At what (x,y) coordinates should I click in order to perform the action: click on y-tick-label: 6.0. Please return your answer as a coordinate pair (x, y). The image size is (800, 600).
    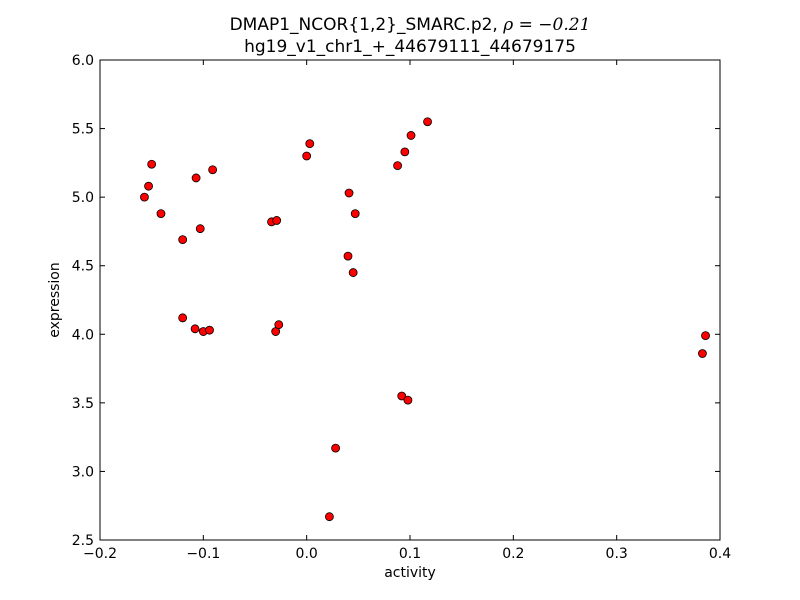
    Looking at the image, I should click on (83, 61).